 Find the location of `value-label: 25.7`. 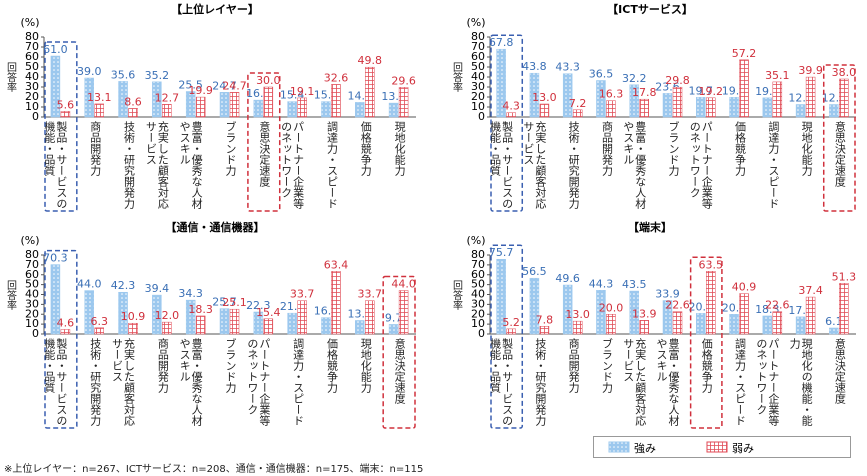

value-label: 25.7 is located at coordinates (224, 302).